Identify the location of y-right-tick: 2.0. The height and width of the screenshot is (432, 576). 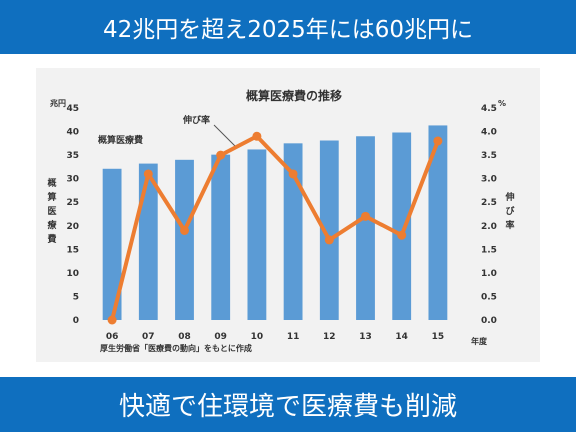
(489, 227).